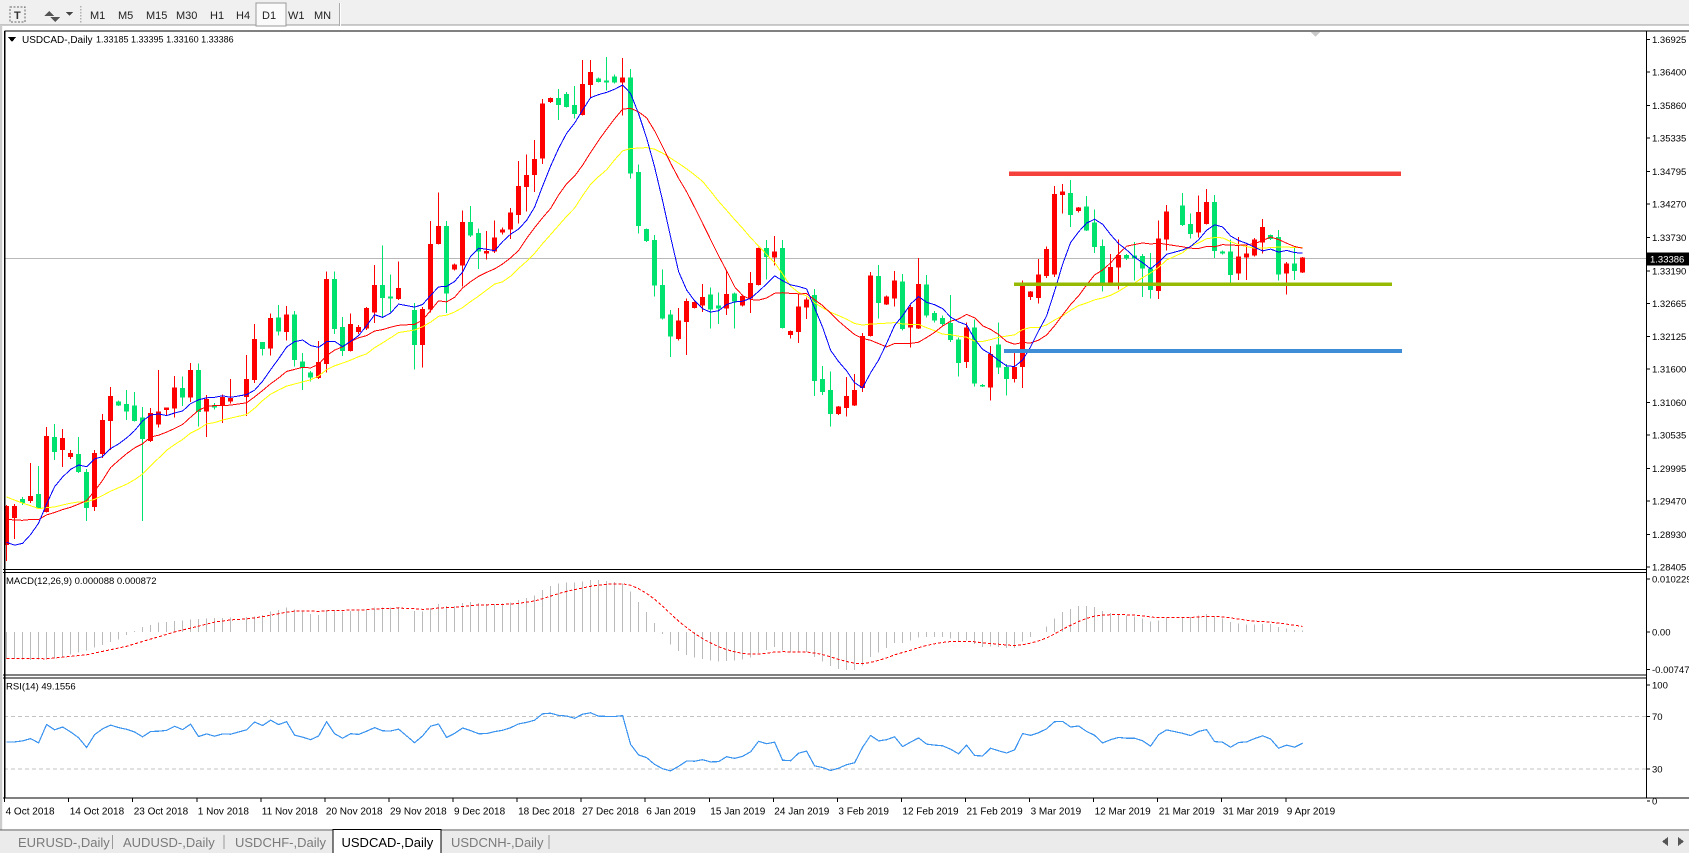 The width and height of the screenshot is (1689, 853). What do you see at coordinates (1661, 633) in the screenshot?
I see `svg-text: 0.00` at bounding box center [1661, 633].